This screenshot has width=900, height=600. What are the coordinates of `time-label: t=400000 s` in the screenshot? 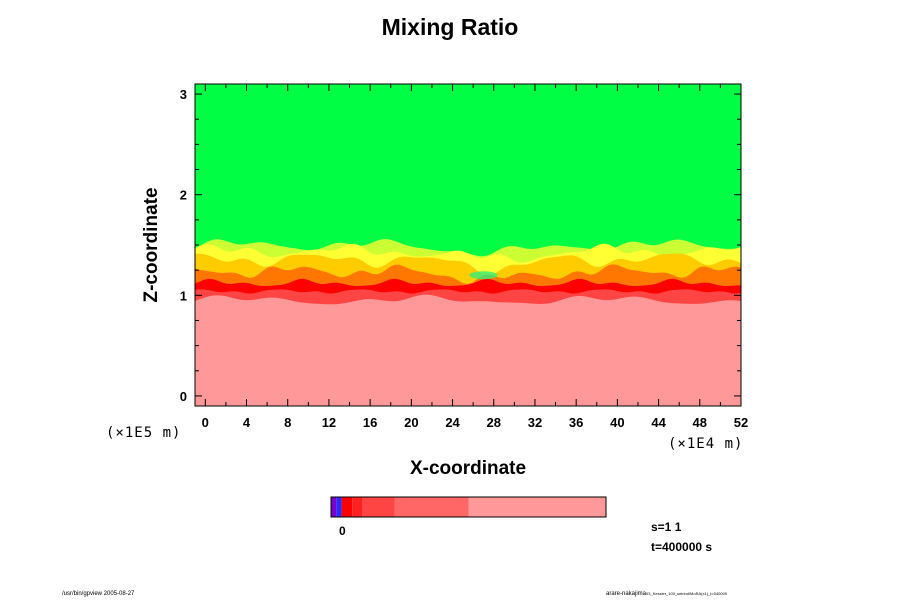 It's located at (682, 547).